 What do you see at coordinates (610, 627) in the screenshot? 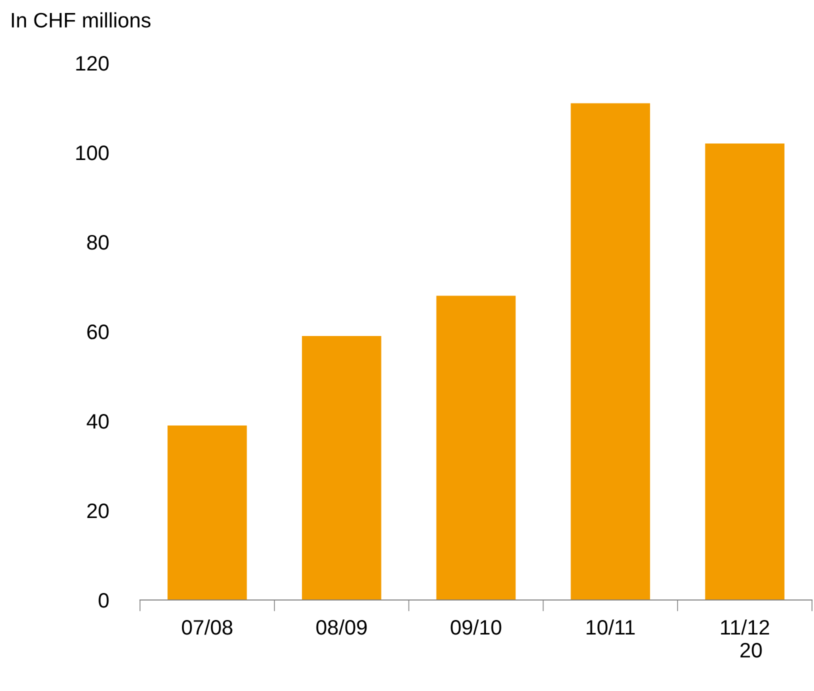
I see `x-tick-label: 10/11` at bounding box center [610, 627].